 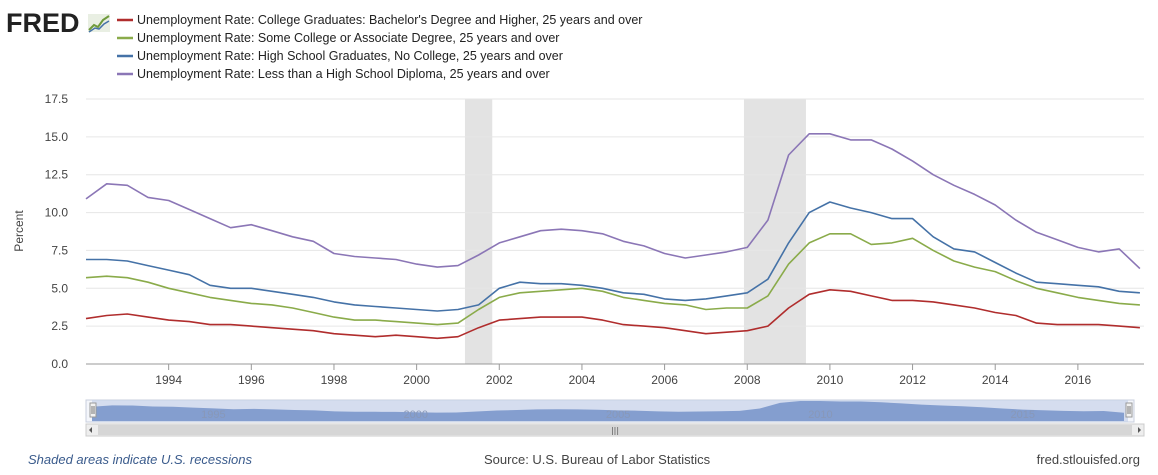 What do you see at coordinates (213, 415) in the screenshot?
I see `navigator-year-label: 1995` at bounding box center [213, 415].